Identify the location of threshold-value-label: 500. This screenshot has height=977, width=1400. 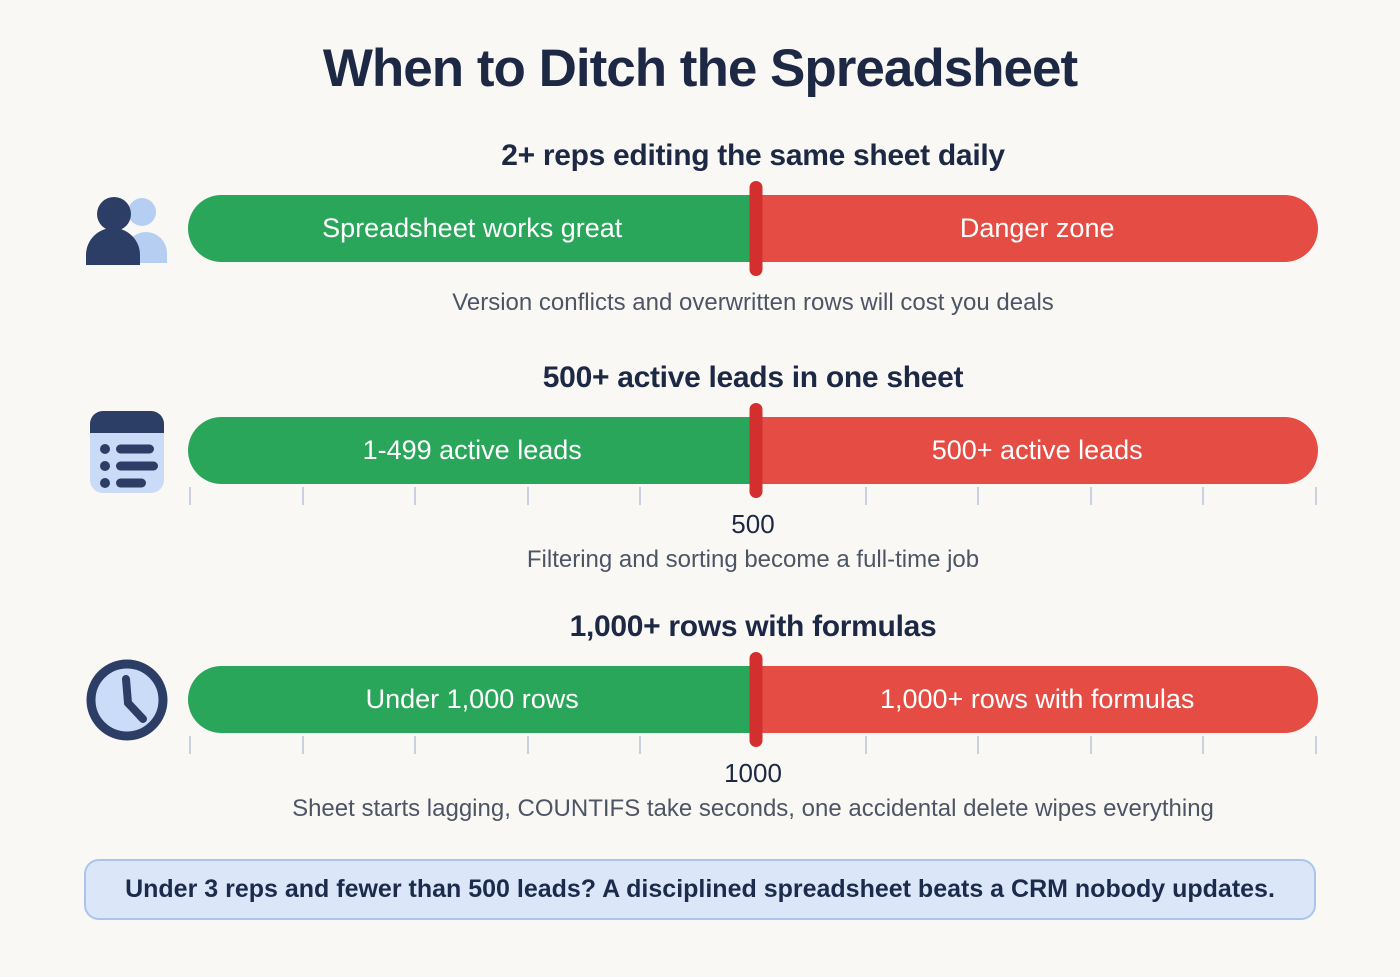
(753, 524).